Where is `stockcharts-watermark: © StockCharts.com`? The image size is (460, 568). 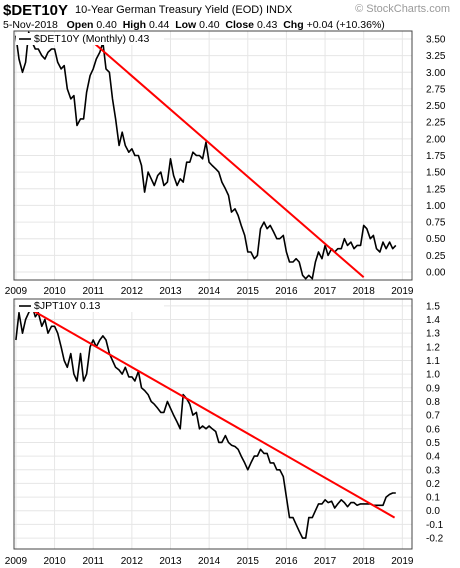
stockcharts-watermark: © StockCharts.com is located at coordinates (402, 9).